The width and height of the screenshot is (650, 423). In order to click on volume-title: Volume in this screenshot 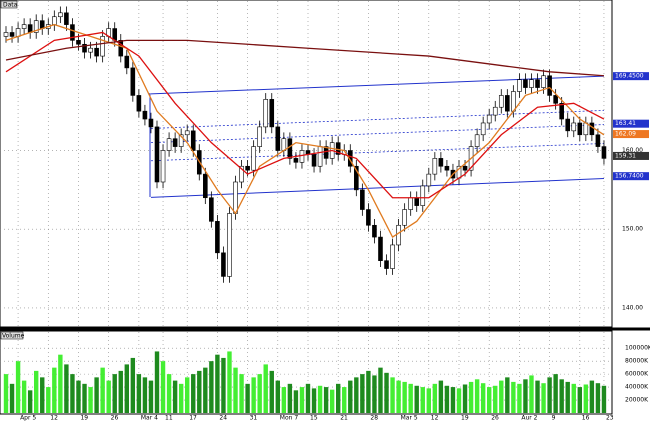, I will do `click(13, 336)`.